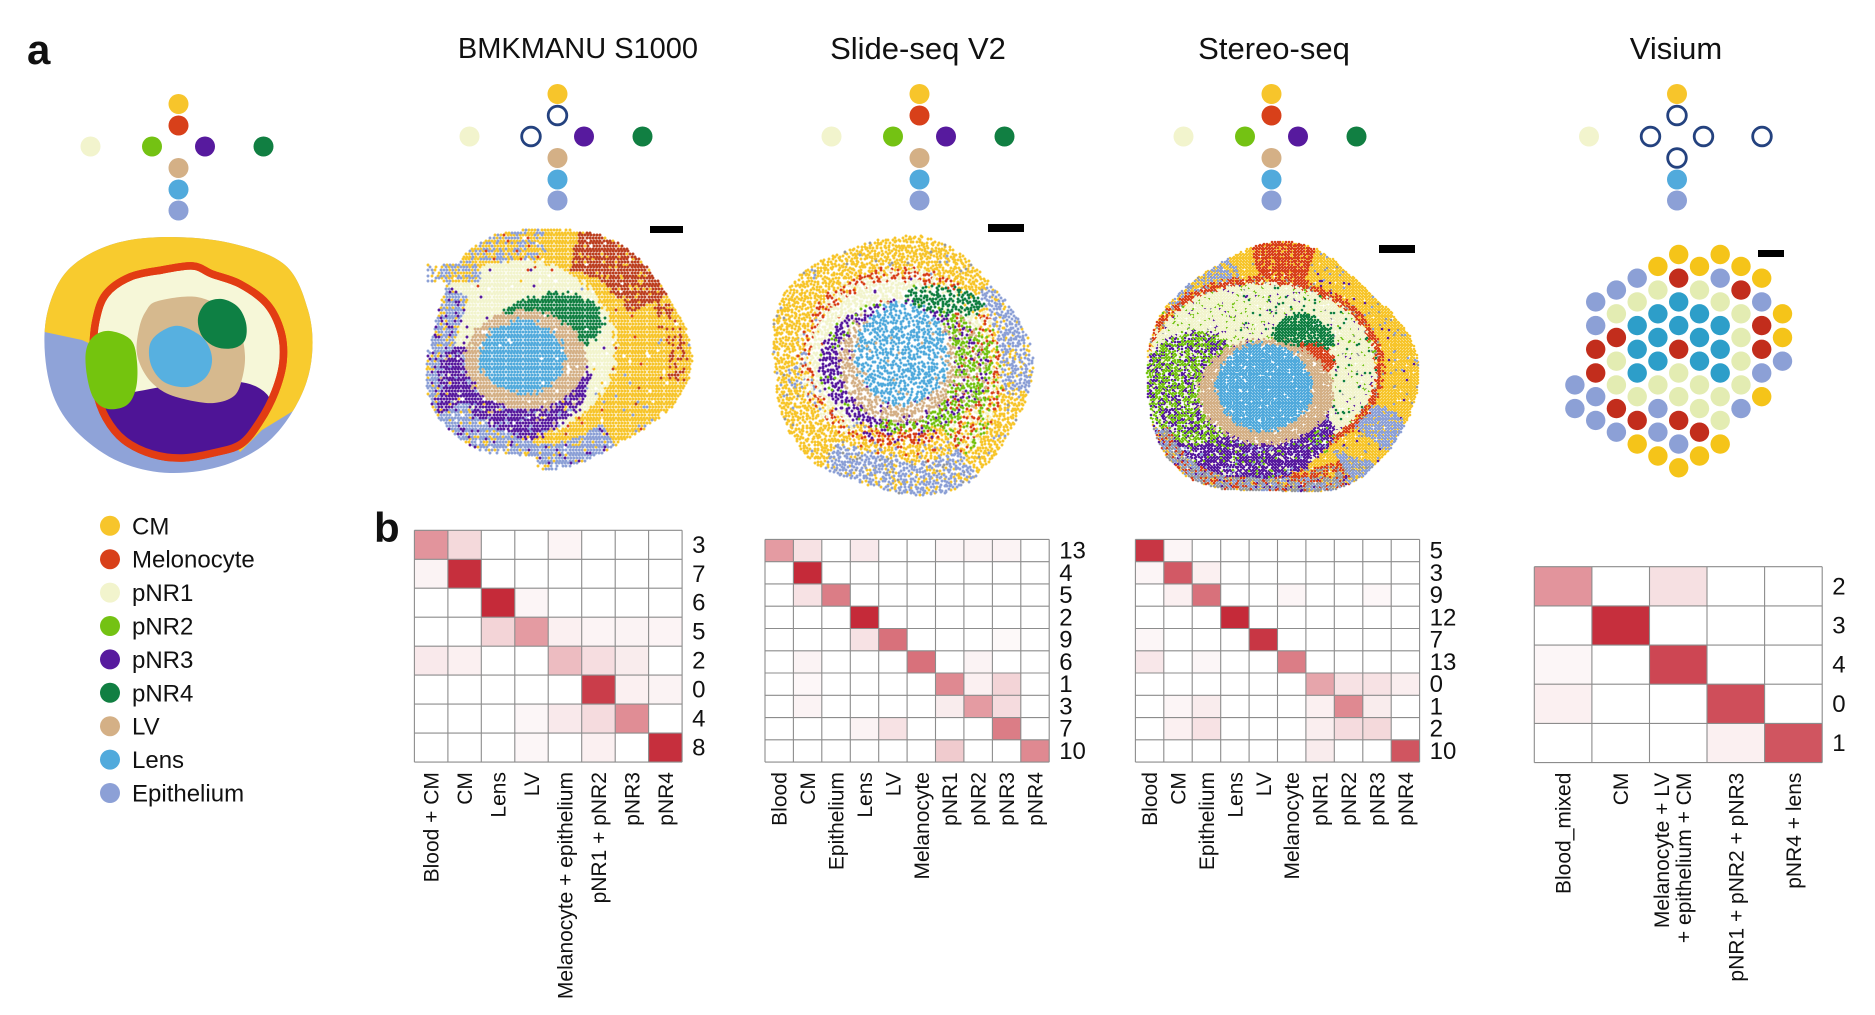 The height and width of the screenshot is (1015, 1875). What do you see at coordinates (1564, 833) in the screenshot?
I see `svg-text: Blood_mixed` at bounding box center [1564, 833].